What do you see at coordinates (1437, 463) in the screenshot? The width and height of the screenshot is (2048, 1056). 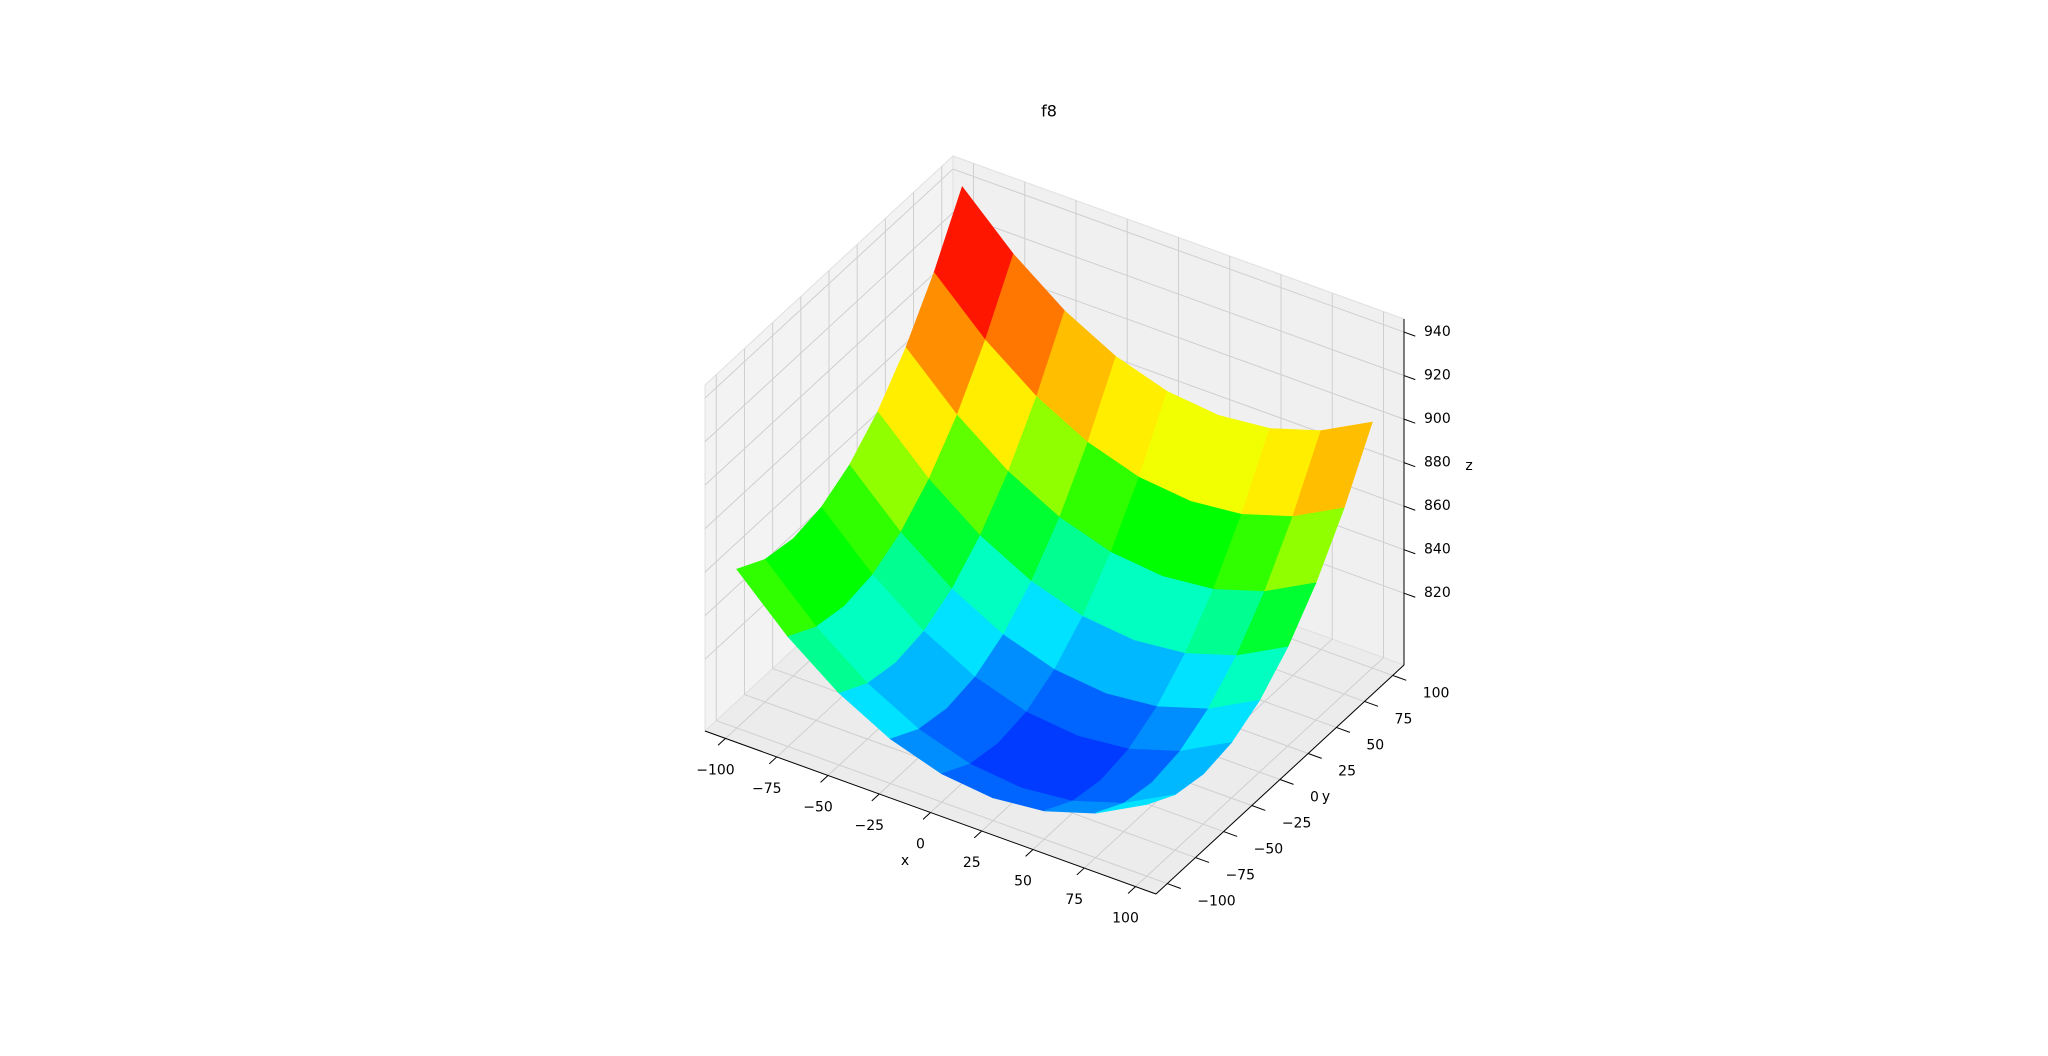 I see `z-tick-label: 880` at bounding box center [1437, 463].